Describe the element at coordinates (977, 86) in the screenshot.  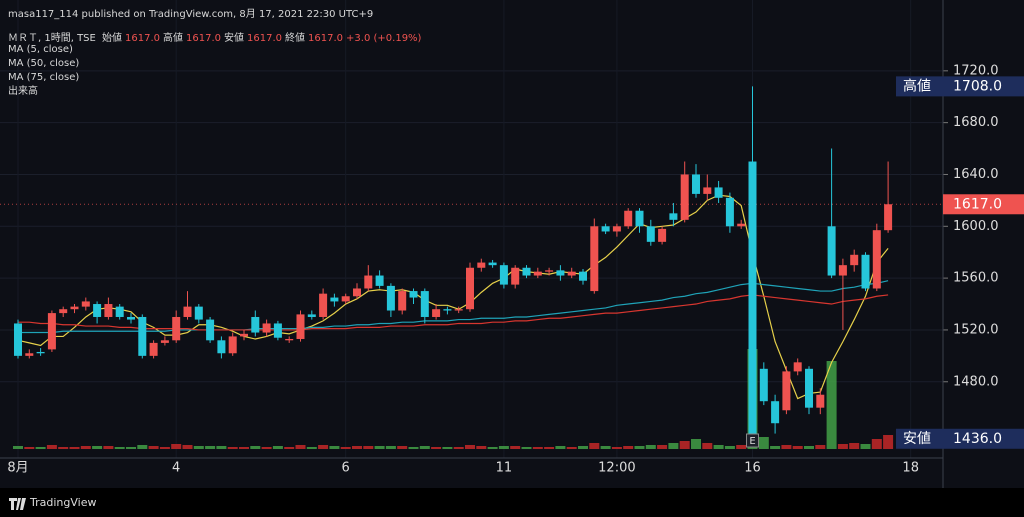
I see `high-value: 1708.0` at that location.